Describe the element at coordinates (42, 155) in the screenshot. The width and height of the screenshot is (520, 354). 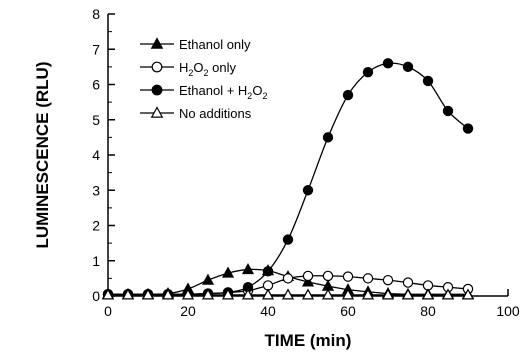
I see `y-axis-title: LUMINESCENCE (RLU)` at that location.